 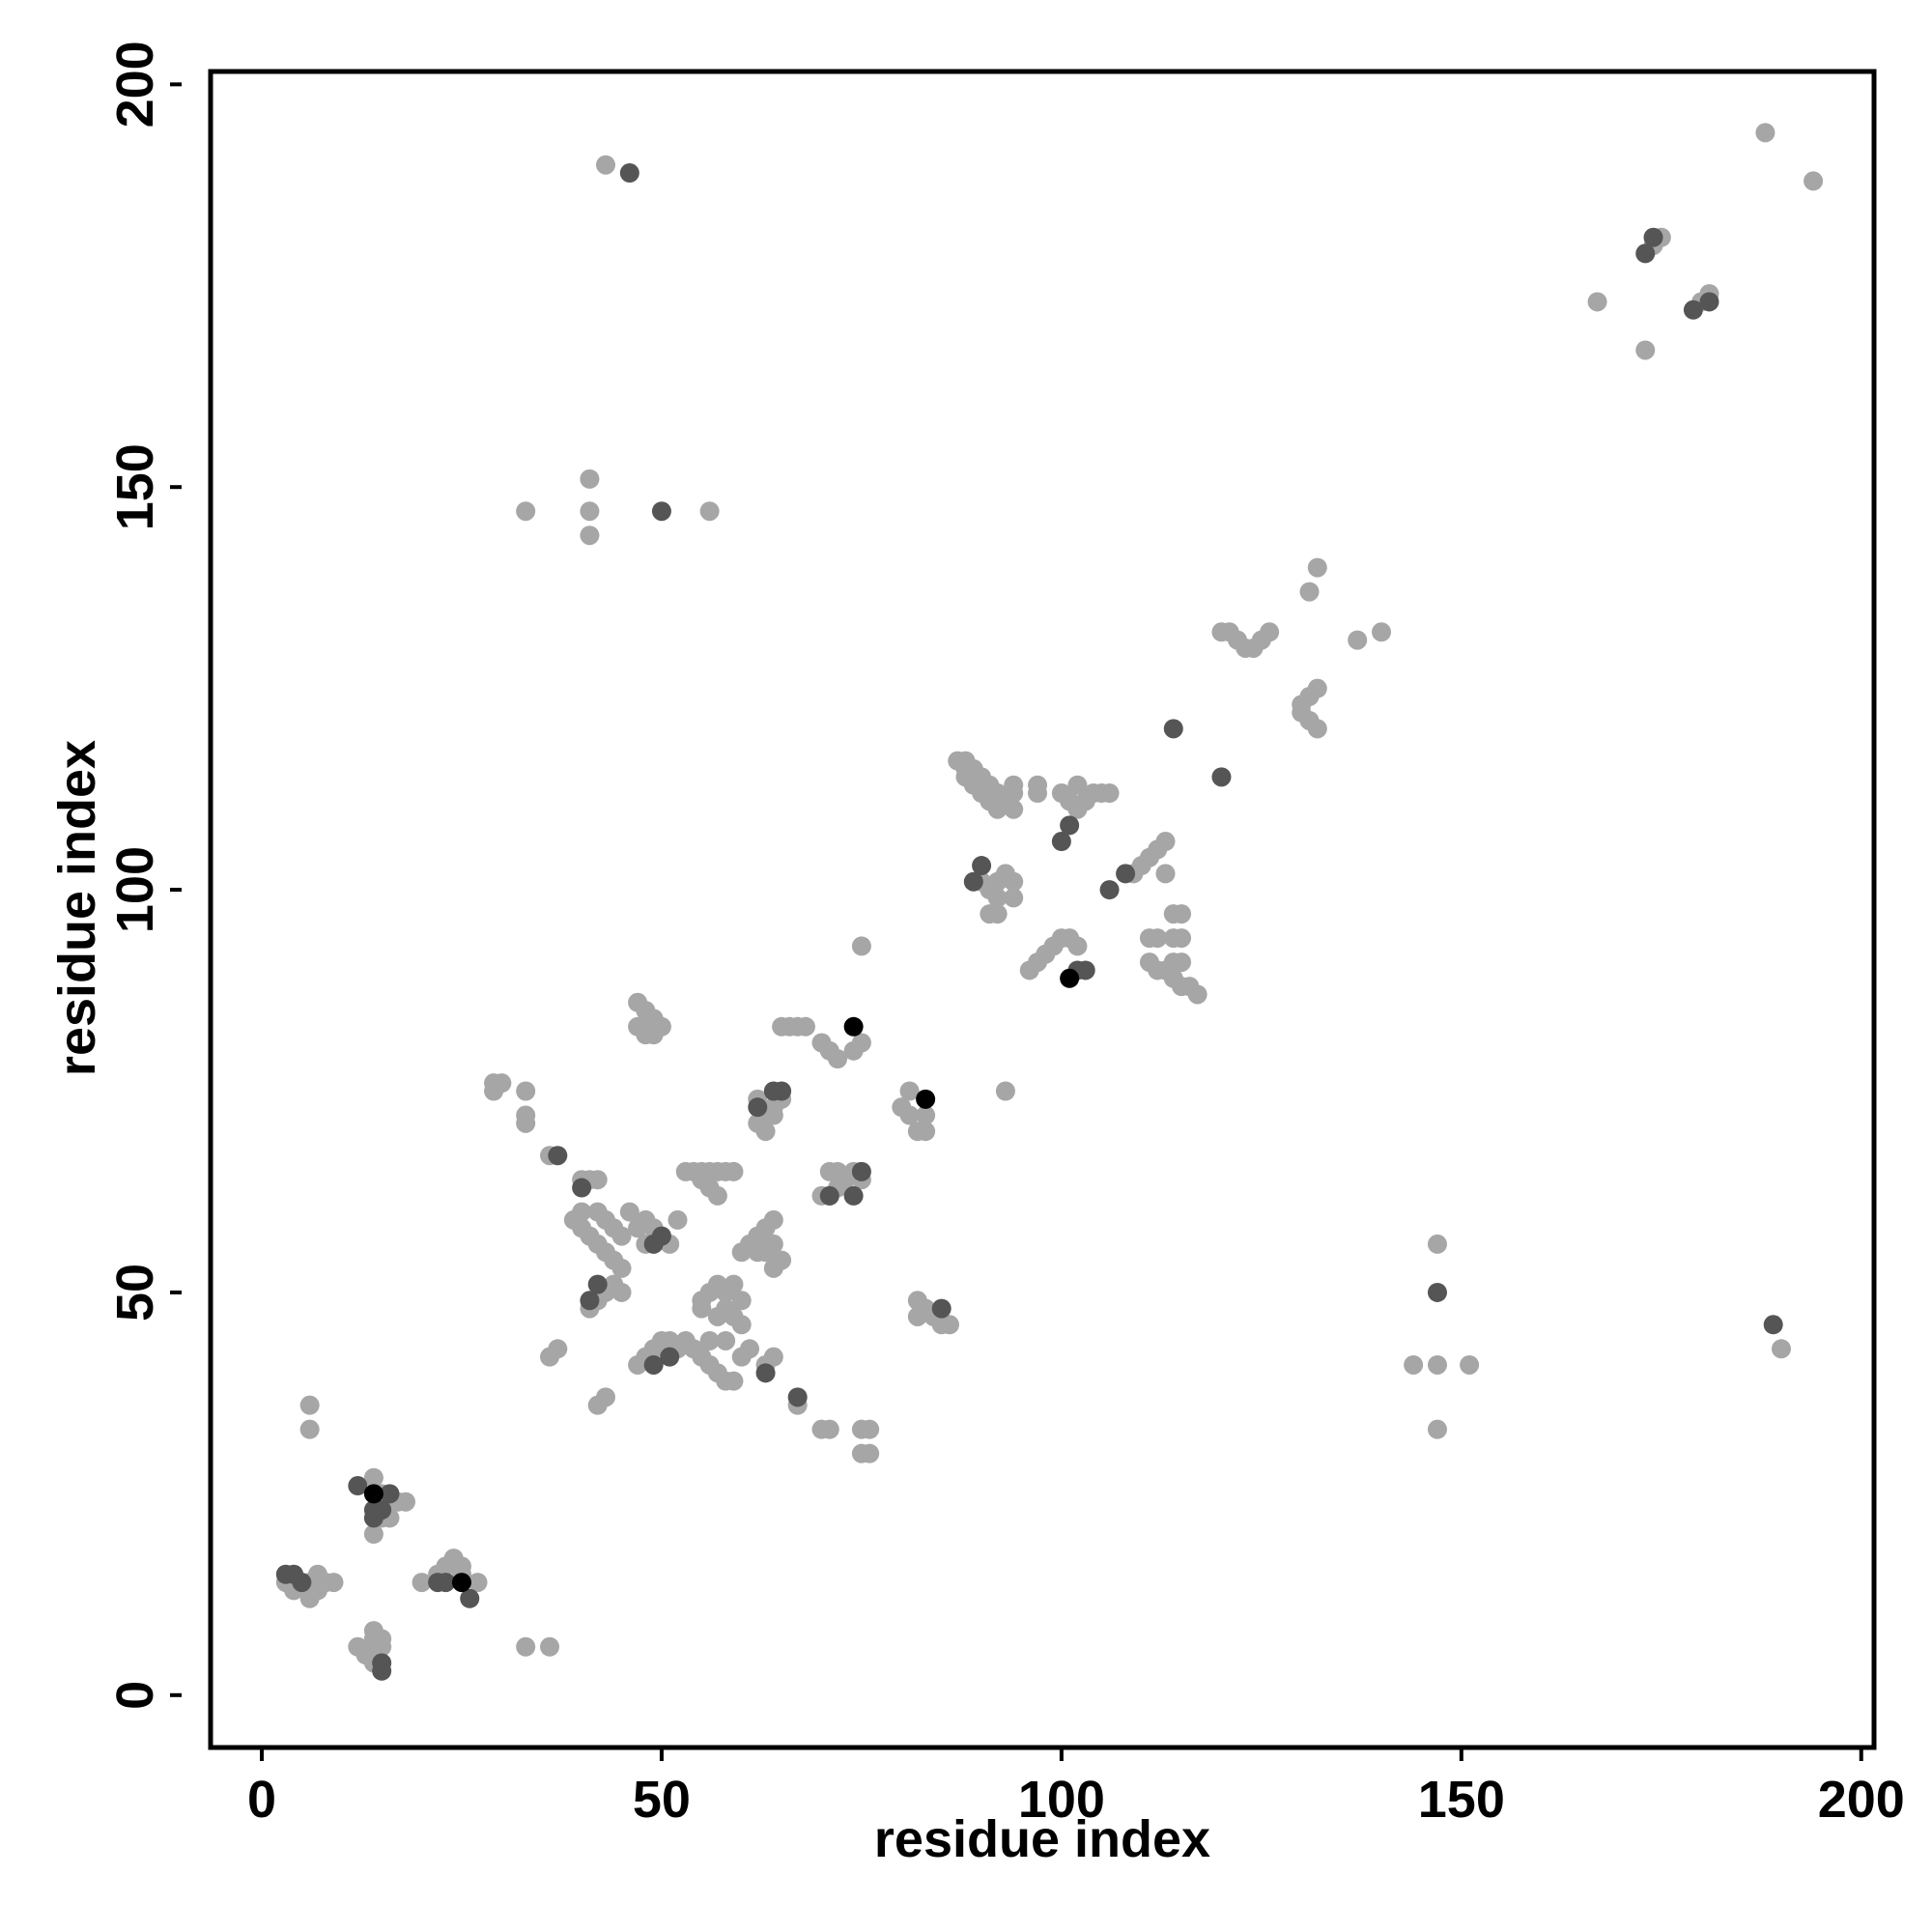 I want to click on y-axis-label: residue index, so click(x=77, y=908).